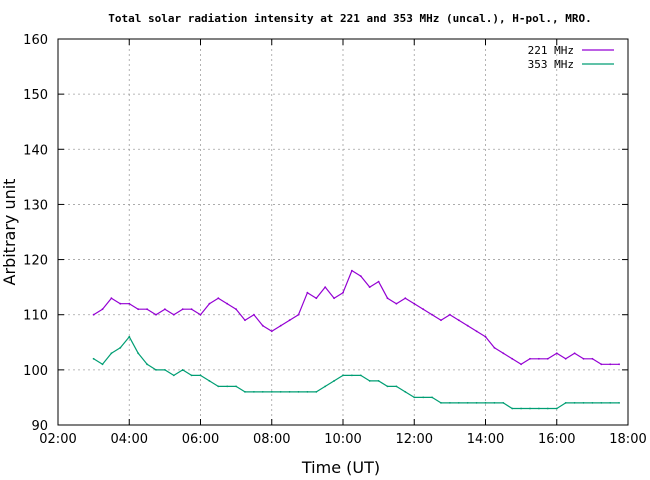  What do you see at coordinates (551, 50) in the screenshot?
I see `legend-label: 221 MHz` at bounding box center [551, 50].